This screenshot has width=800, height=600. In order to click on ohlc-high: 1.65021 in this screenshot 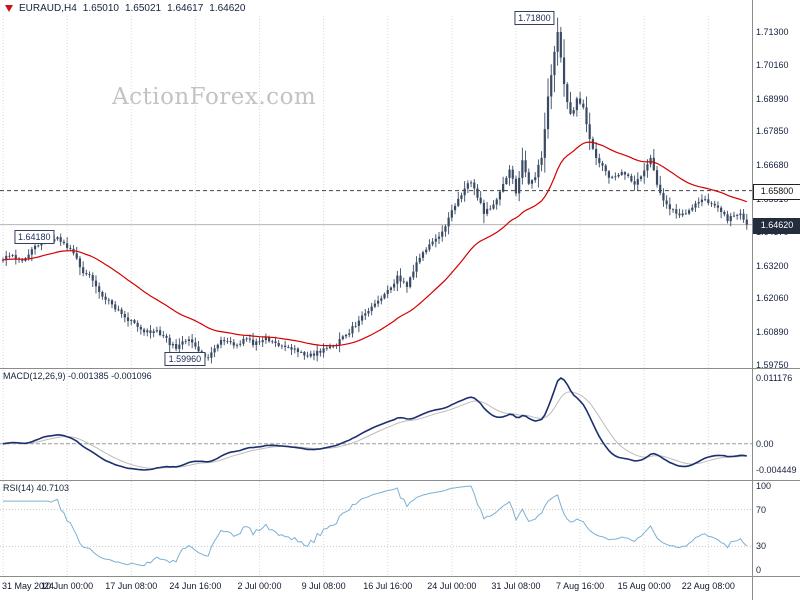, I will do `click(143, 8)`.